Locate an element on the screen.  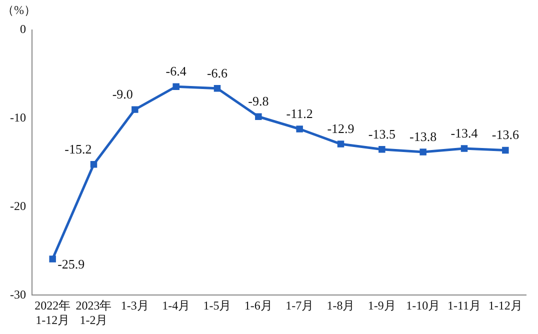
x-tick-label: 1-7月 is located at coordinates (300, 305).